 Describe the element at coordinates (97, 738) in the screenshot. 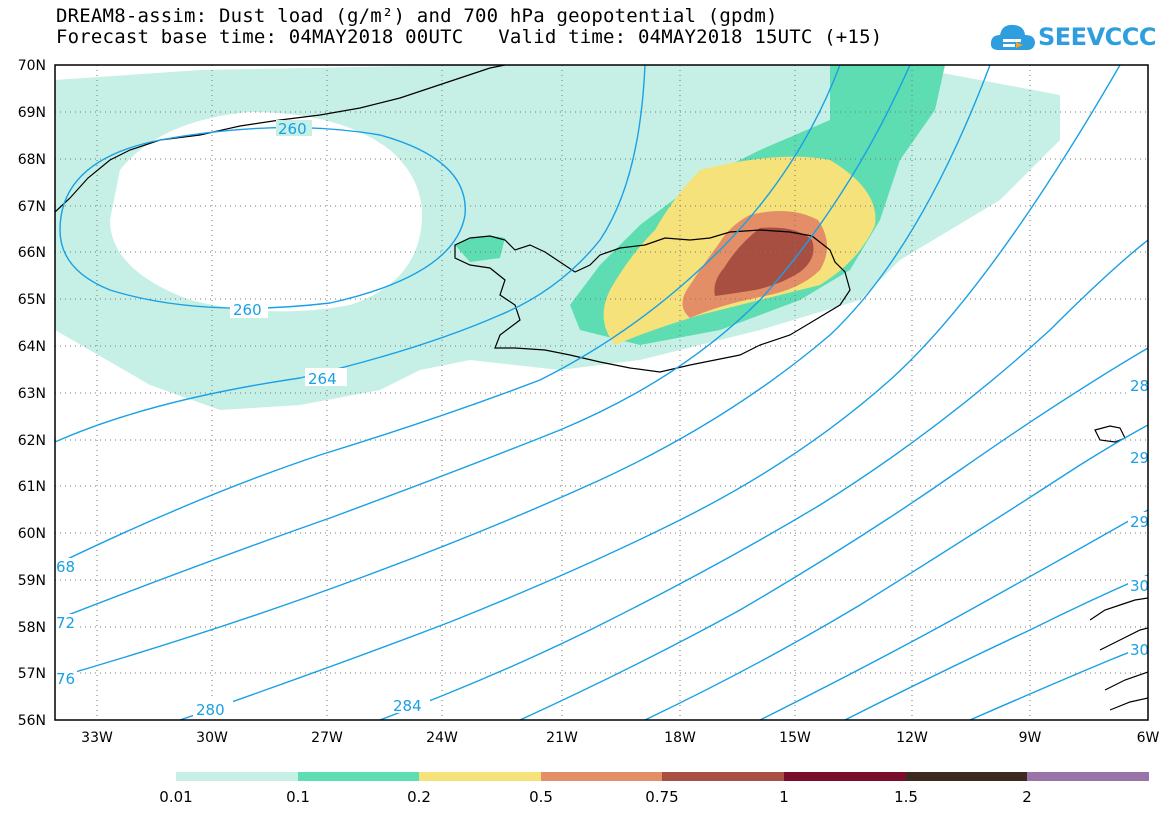

I see `lon-label: 33W` at that location.